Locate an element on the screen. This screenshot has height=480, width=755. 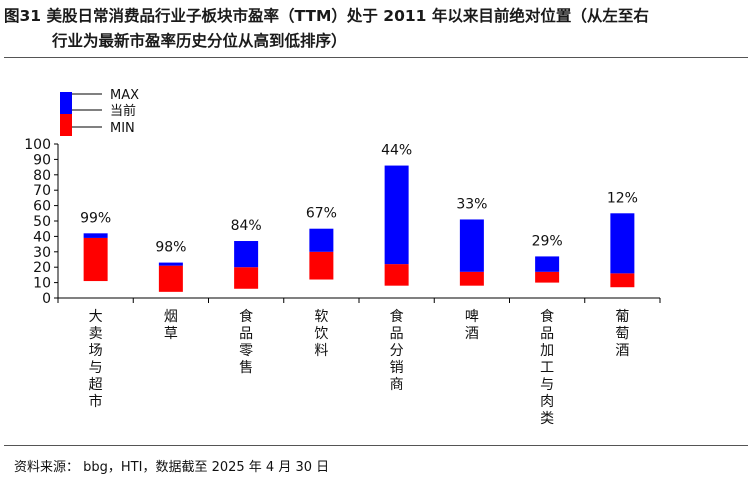
bottom-rule is located at coordinates (376, 445).